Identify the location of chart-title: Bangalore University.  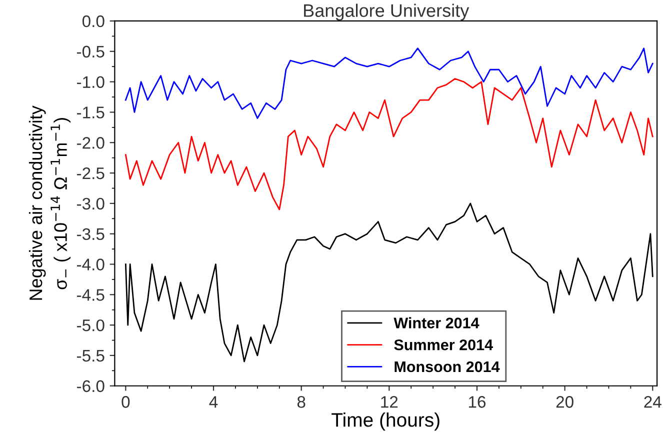
(387, 12).